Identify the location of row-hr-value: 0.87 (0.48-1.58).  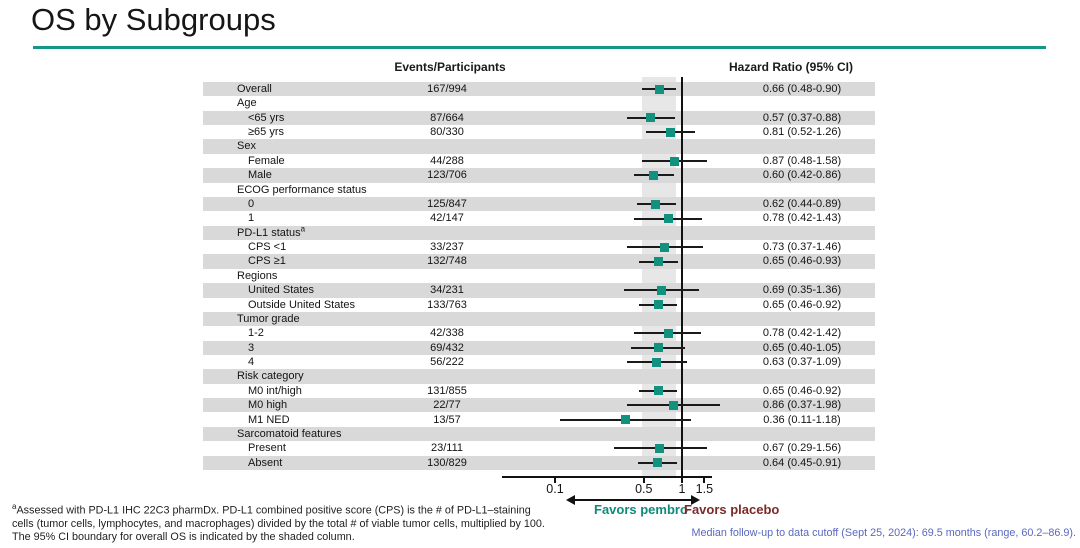
(802, 160).